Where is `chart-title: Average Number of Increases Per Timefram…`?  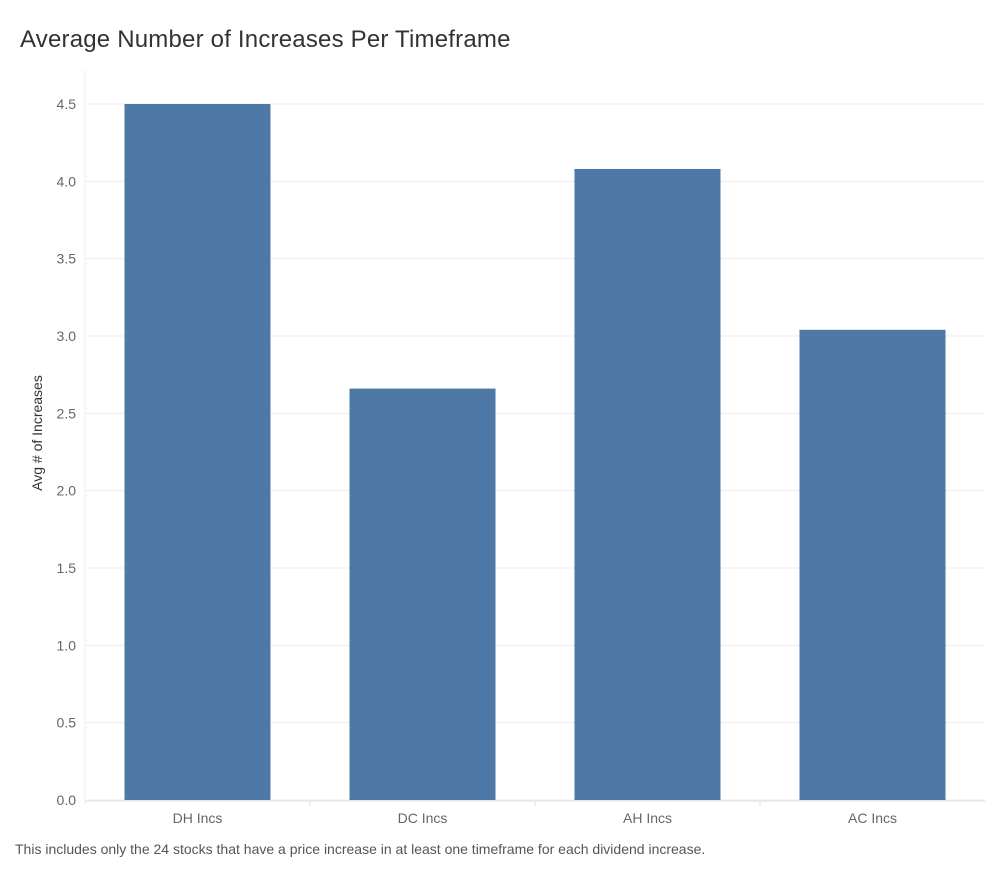
chart-title: Average Number of Increases Per Timefram… is located at coordinates (265, 39).